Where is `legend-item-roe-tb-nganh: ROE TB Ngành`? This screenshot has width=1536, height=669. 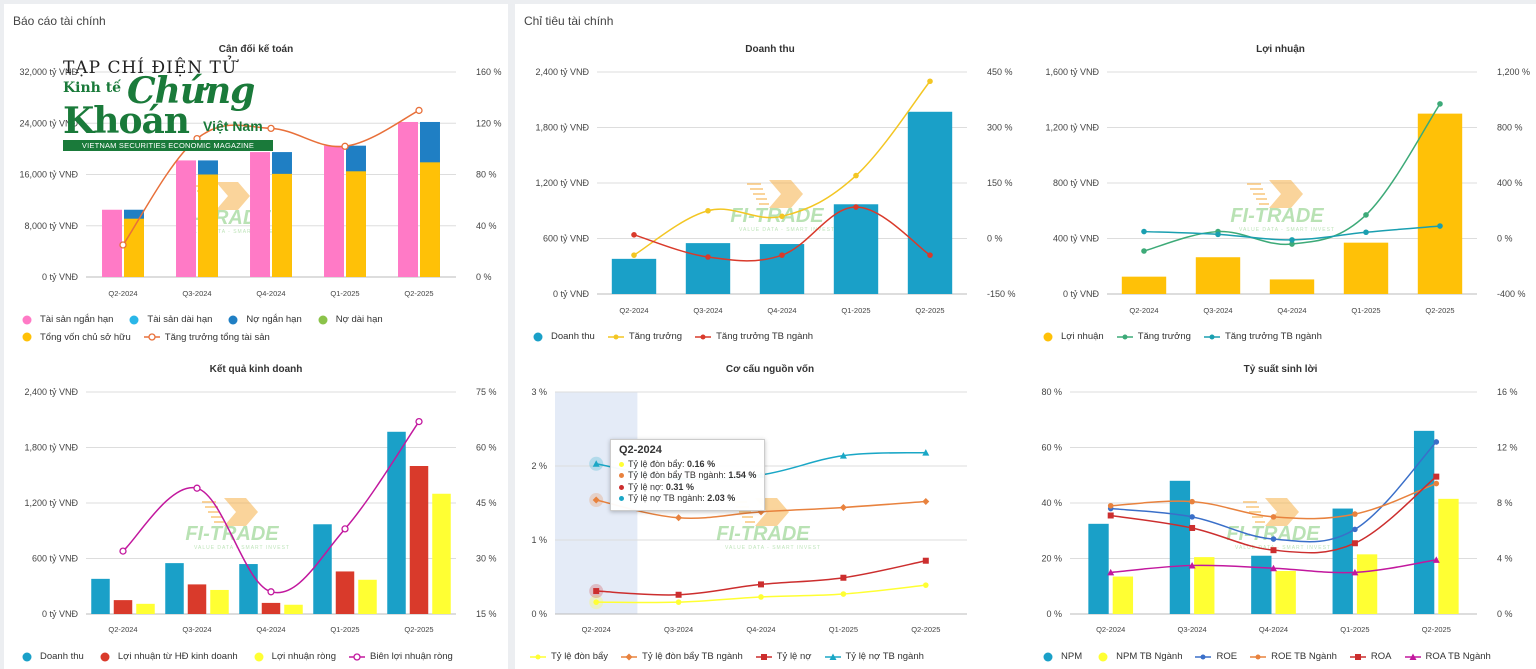 legend-item-roe-tb-nganh: ROE TB Ngành is located at coordinates (1293, 656).